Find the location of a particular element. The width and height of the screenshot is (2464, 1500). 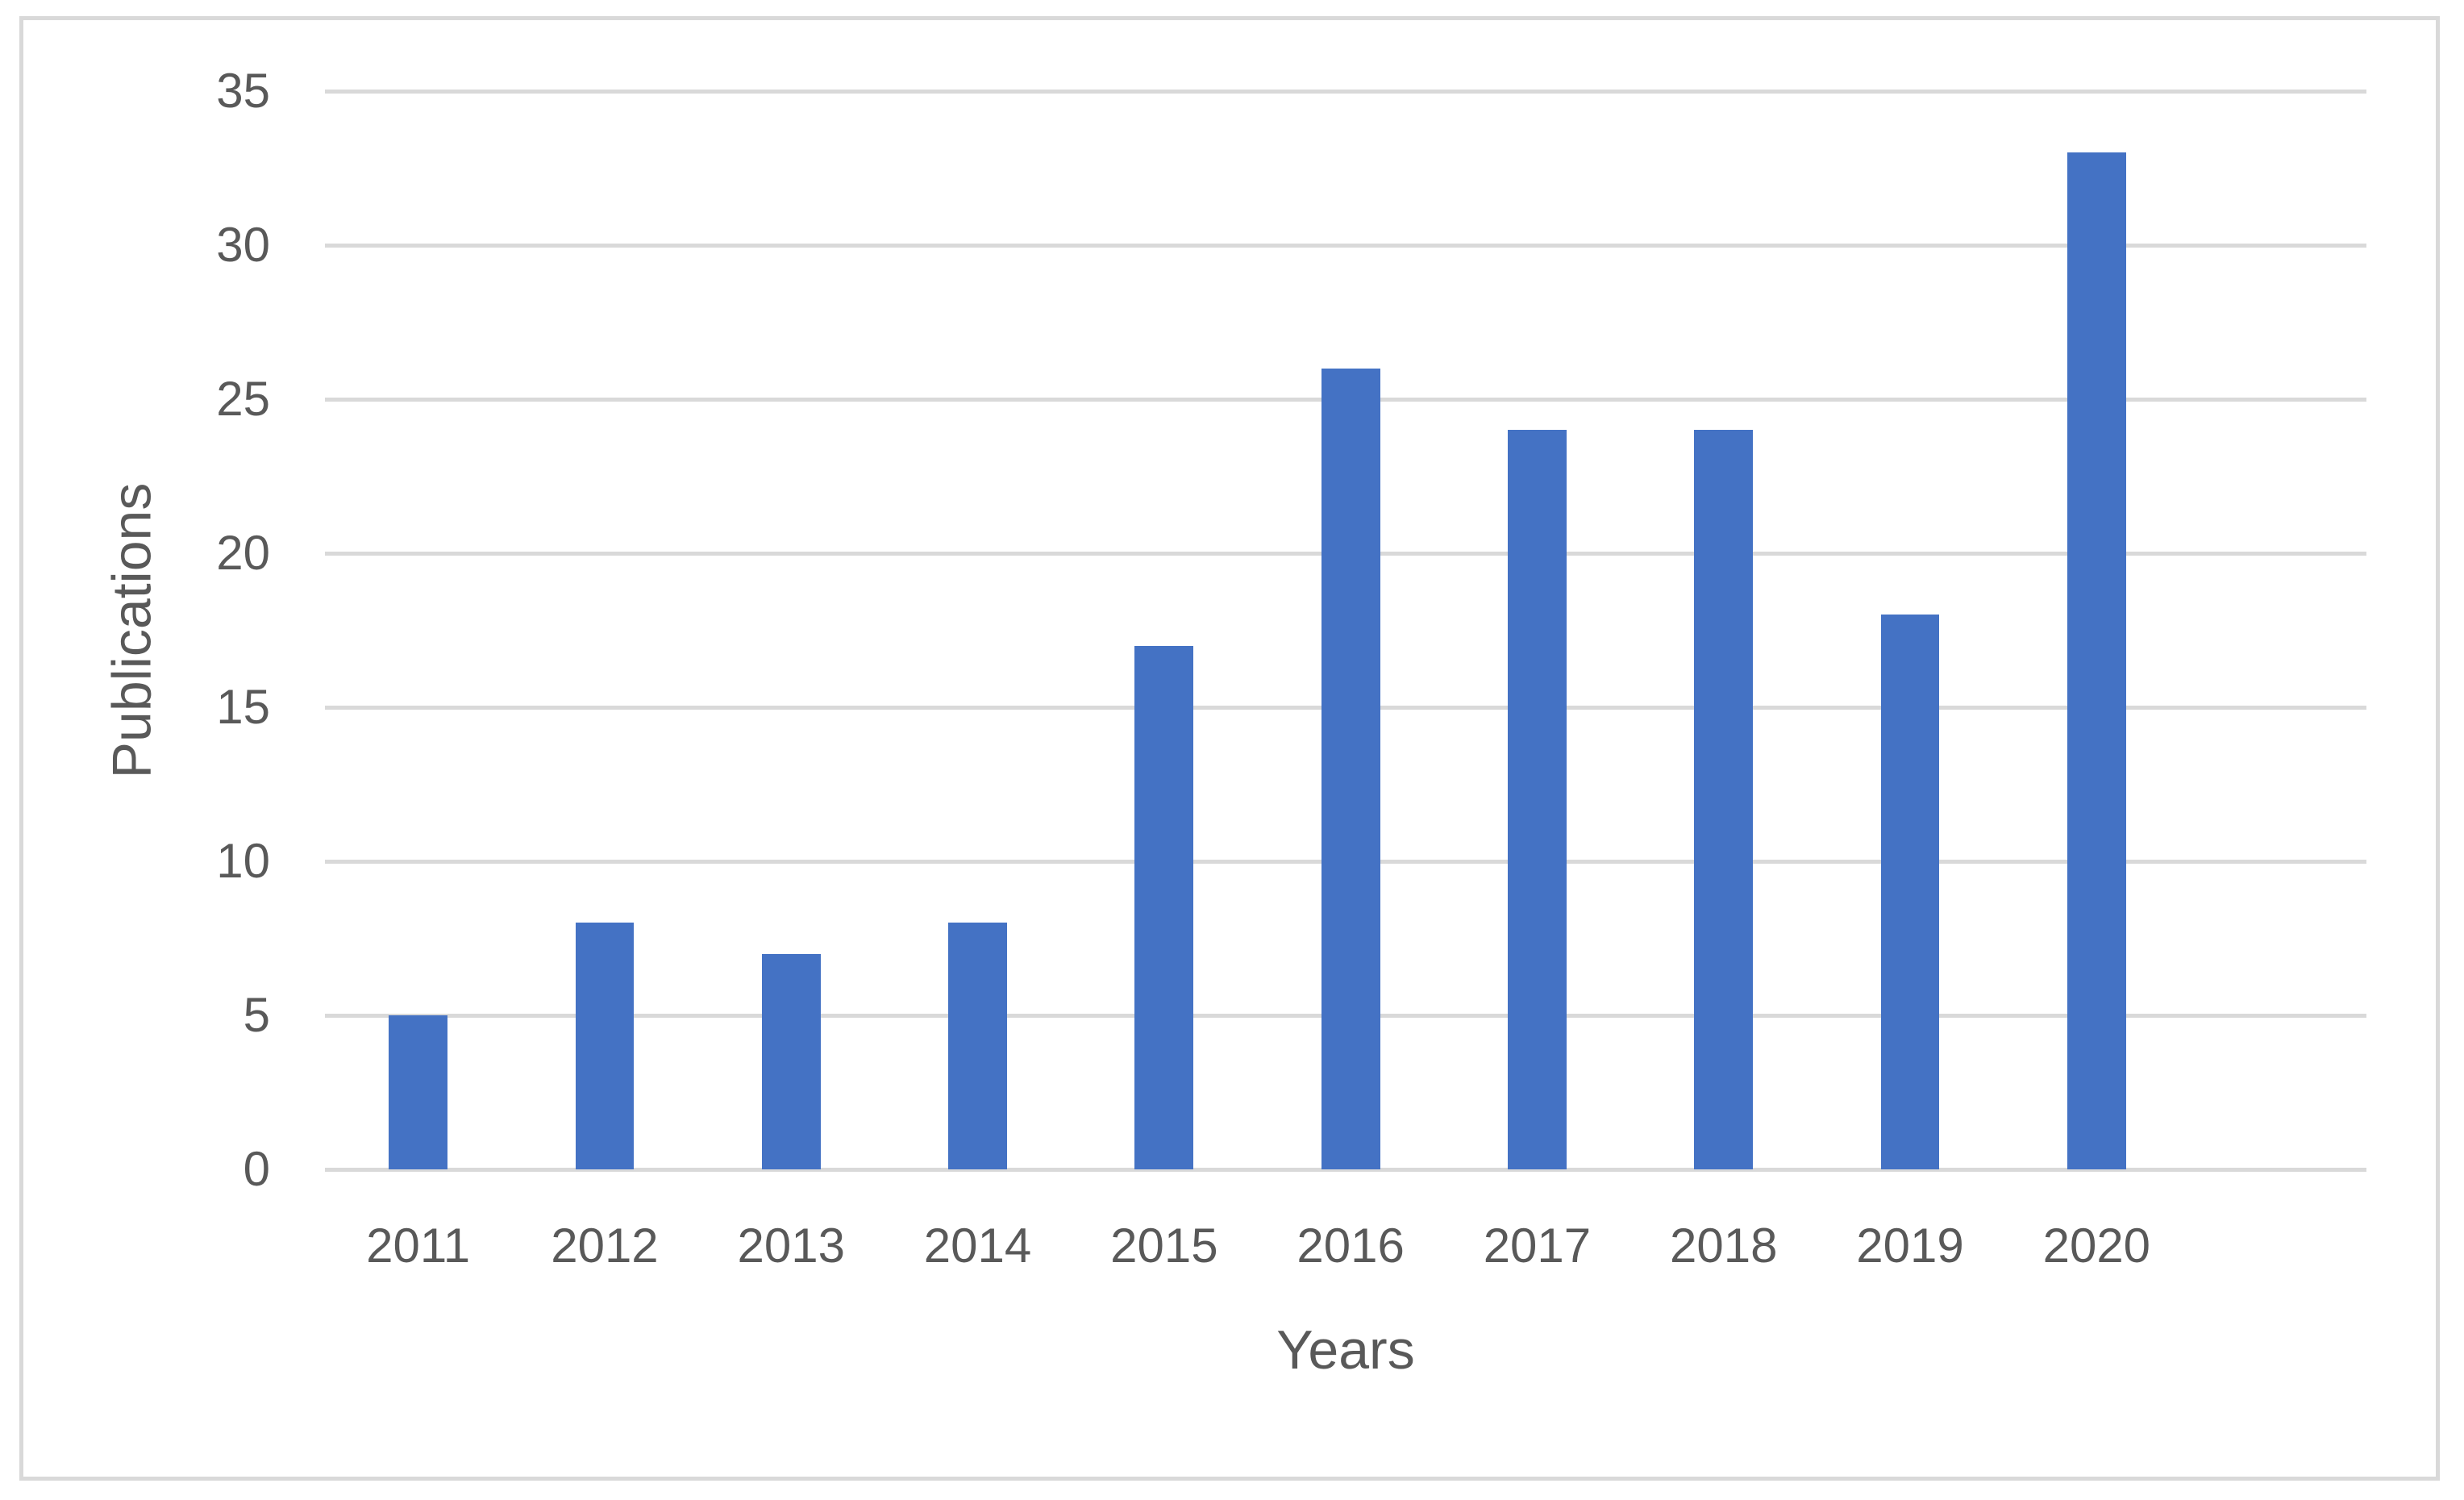

bar-slot-2017 is located at coordinates (1537, 630).